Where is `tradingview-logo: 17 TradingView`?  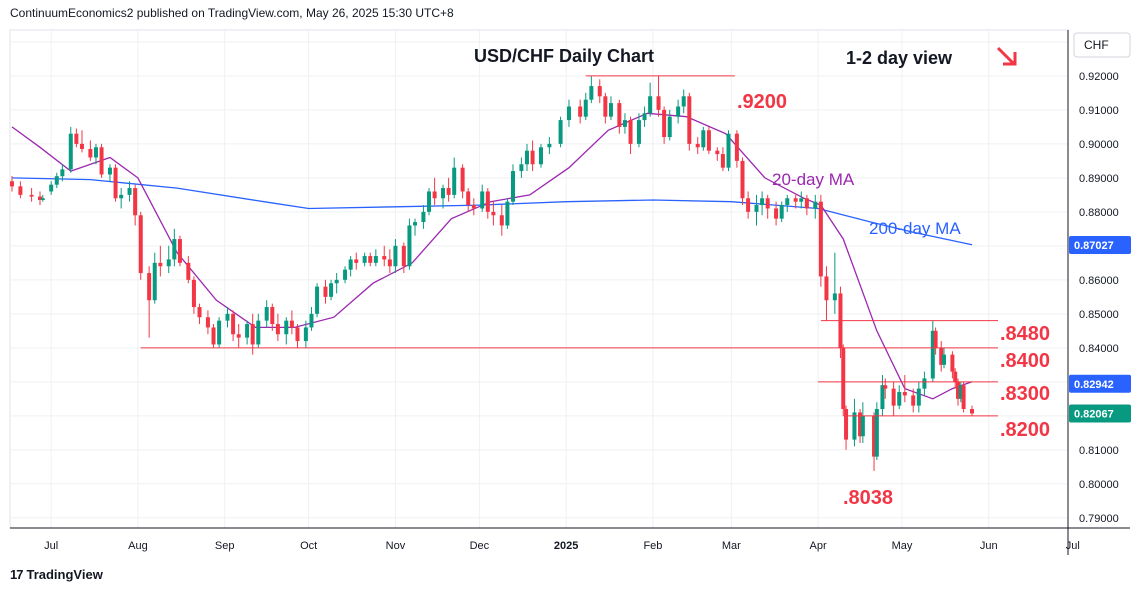 tradingview-logo: 17 TradingView is located at coordinates (56, 574).